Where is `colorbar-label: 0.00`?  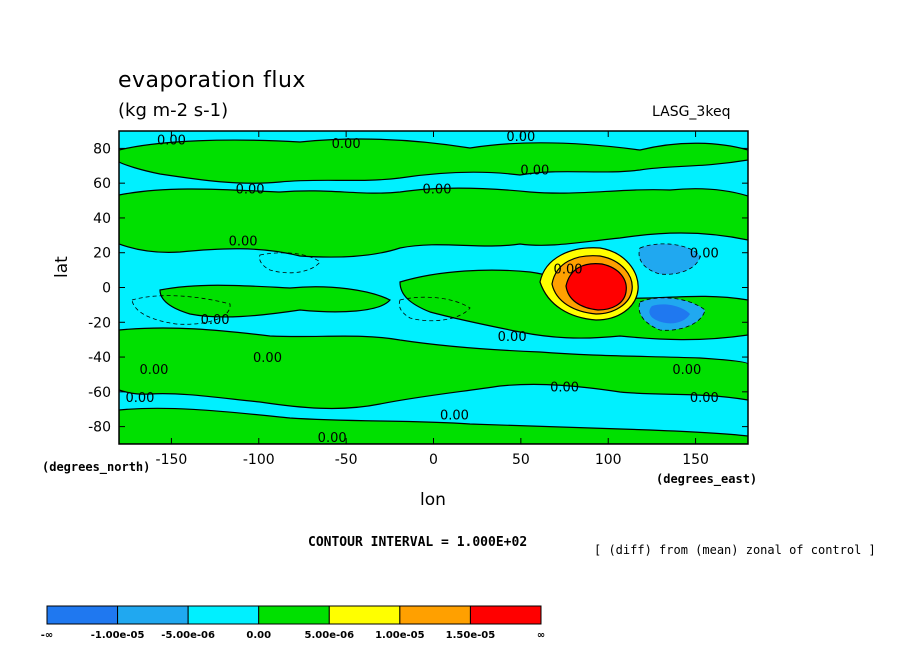
colorbar-label: 0.00 is located at coordinates (258, 635).